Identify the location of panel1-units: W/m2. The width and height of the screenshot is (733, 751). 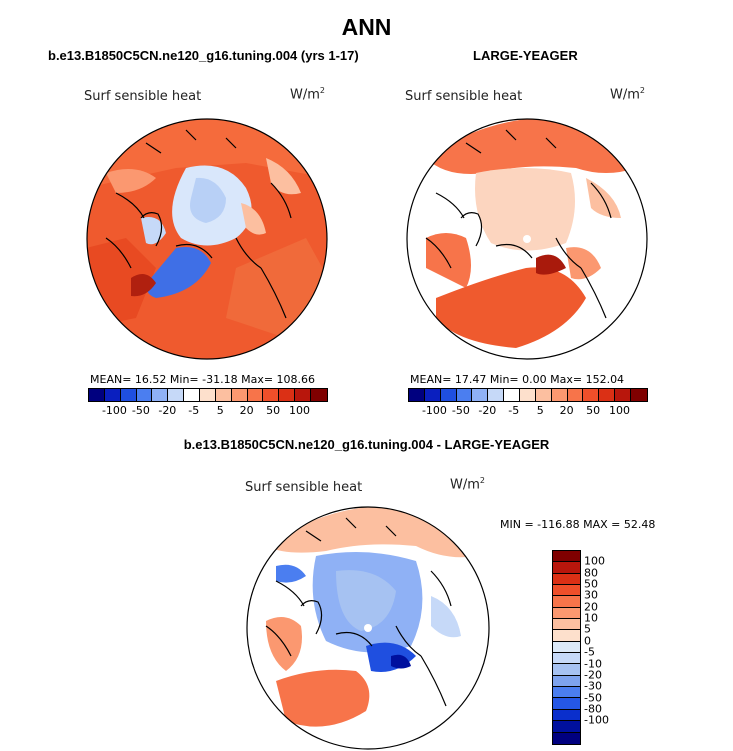
(307, 94).